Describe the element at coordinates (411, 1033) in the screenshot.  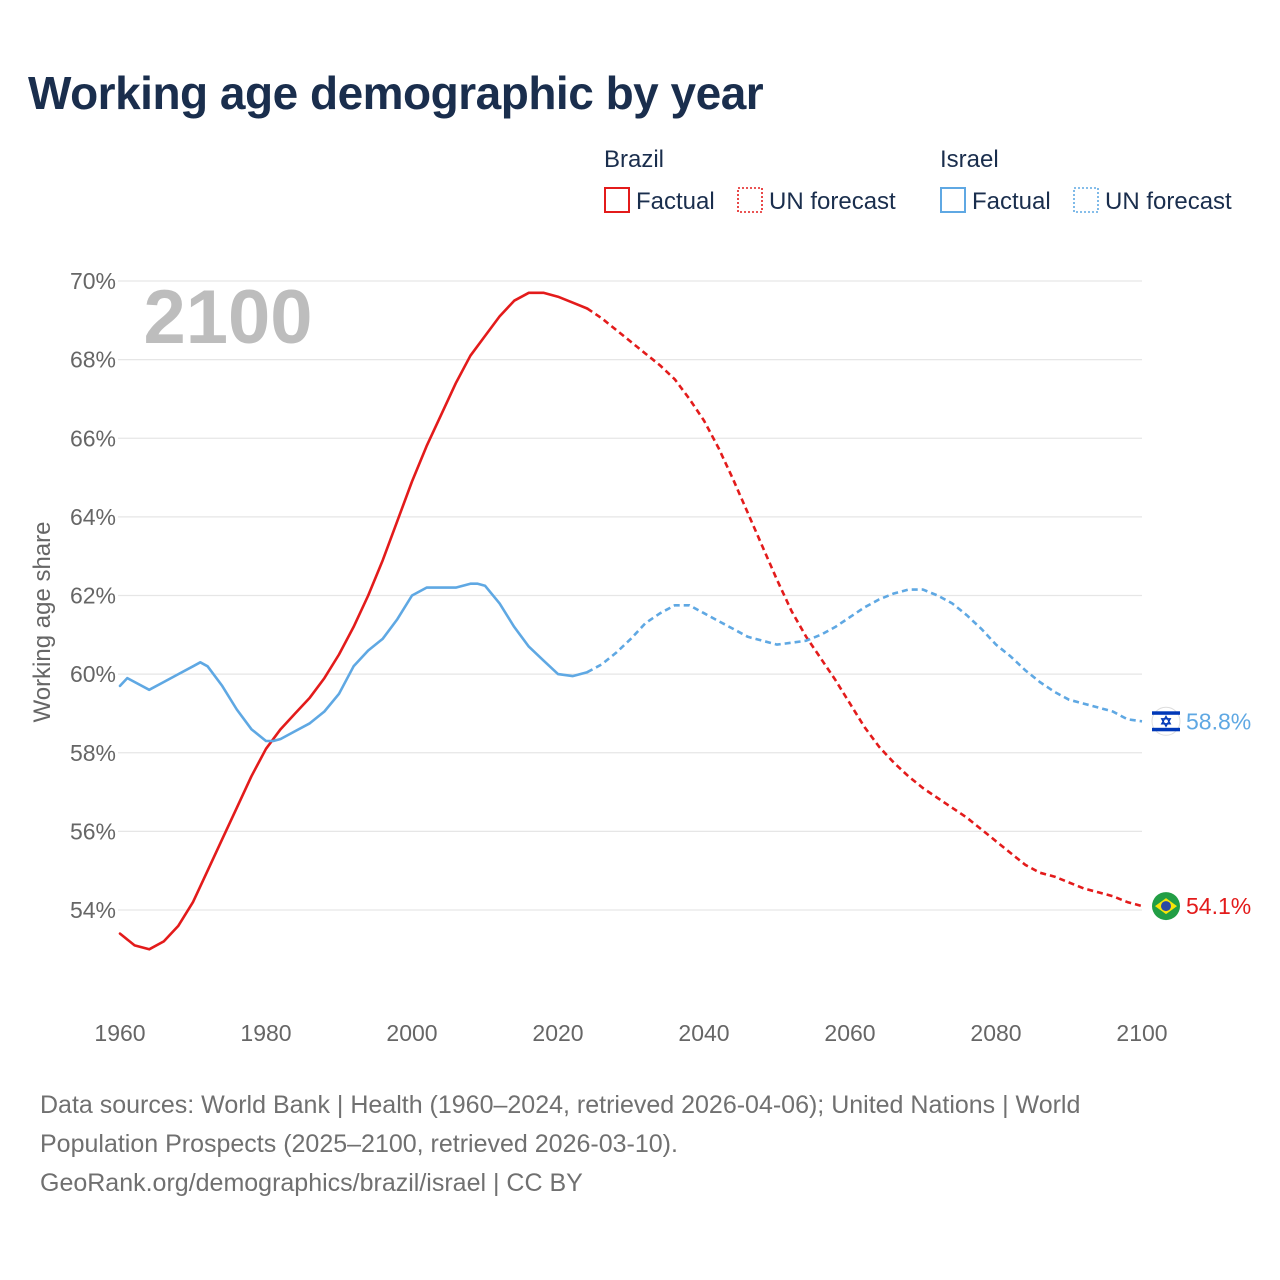
I see `x-tick-label: 2000` at that location.